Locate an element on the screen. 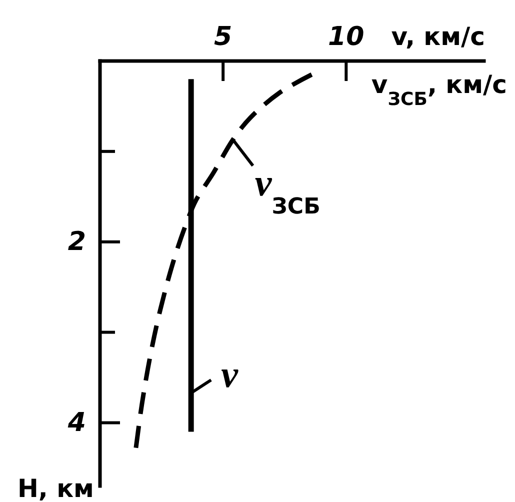  x-tick-label: 10 is located at coordinates (346, 37).